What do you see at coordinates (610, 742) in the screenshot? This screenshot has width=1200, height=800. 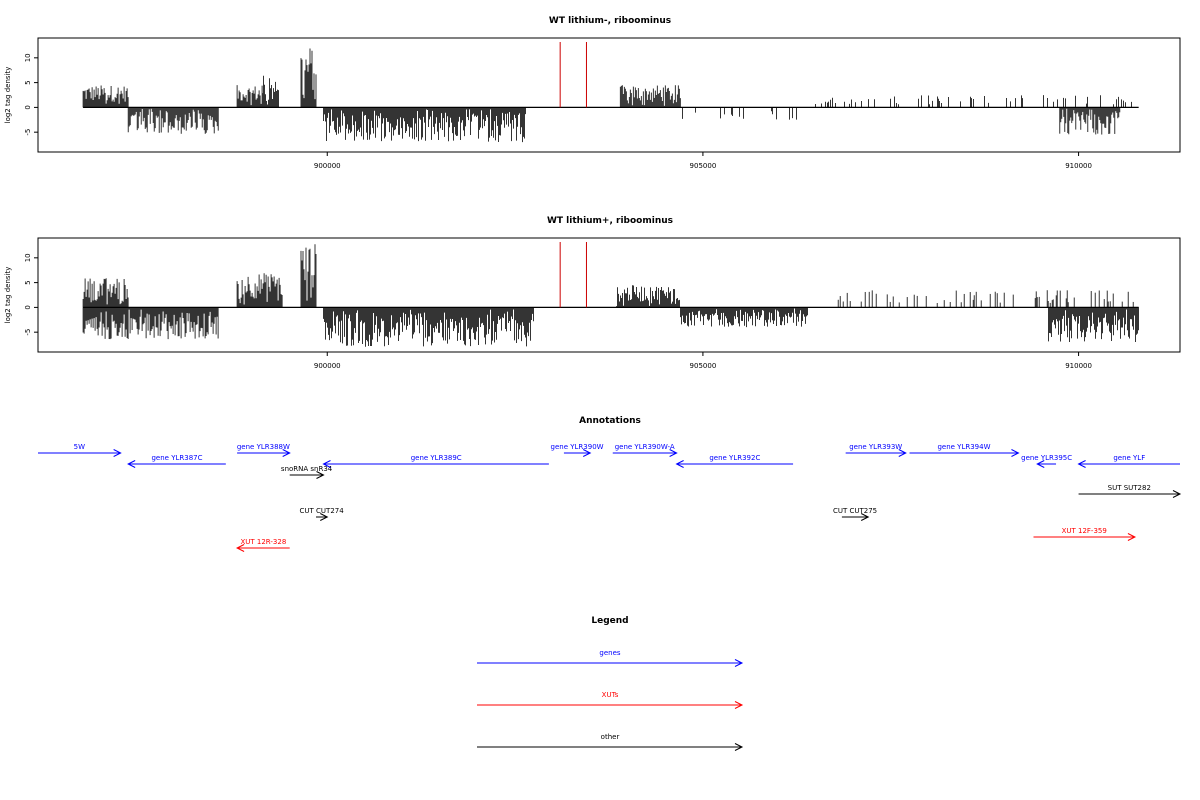 I see `legend-entry-other: other` at bounding box center [610, 742].